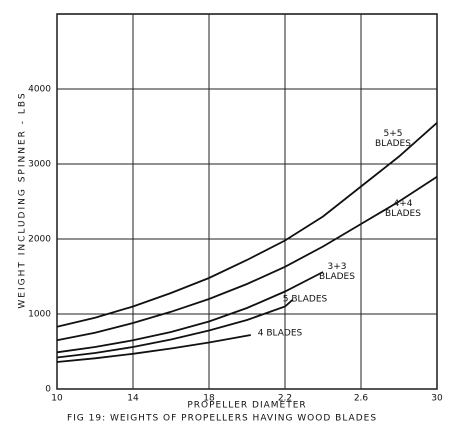 The image size is (452, 424). Describe the element at coordinates (57, 399) in the screenshot. I see `x-tick-label: 10` at that location.